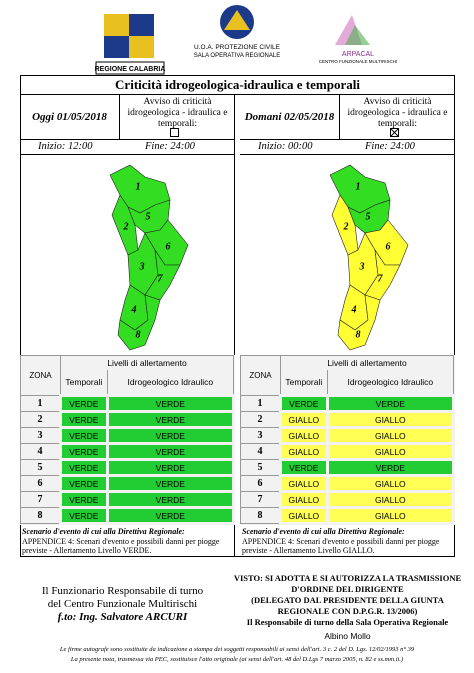  I want to click on zone-row: 4 VERDE VERDE, so click(128, 451).